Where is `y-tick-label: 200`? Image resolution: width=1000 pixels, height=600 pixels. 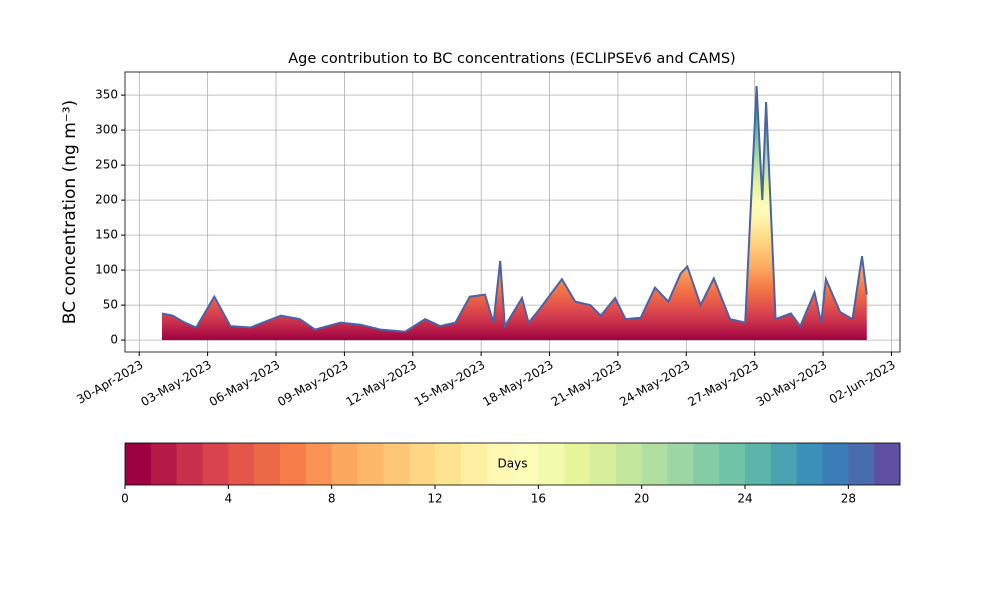 y-tick-label: 200 is located at coordinates (106, 200).